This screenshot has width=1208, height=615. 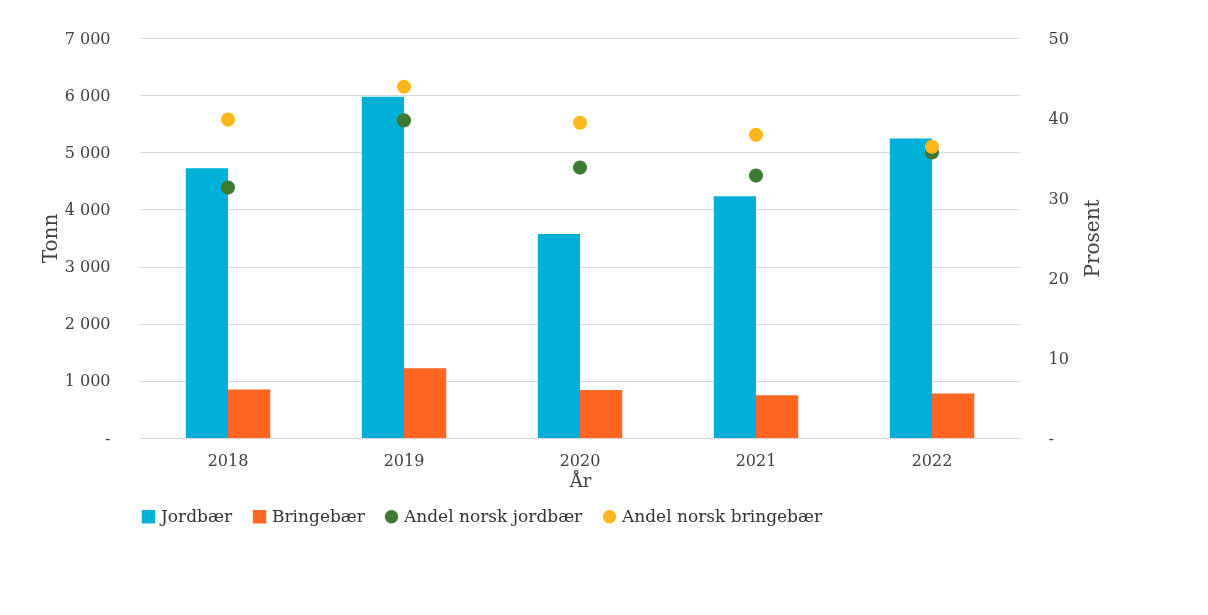 What do you see at coordinates (87, 209) in the screenshot?
I see `y-tick-label: 4 000` at bounding box center [87, 209].